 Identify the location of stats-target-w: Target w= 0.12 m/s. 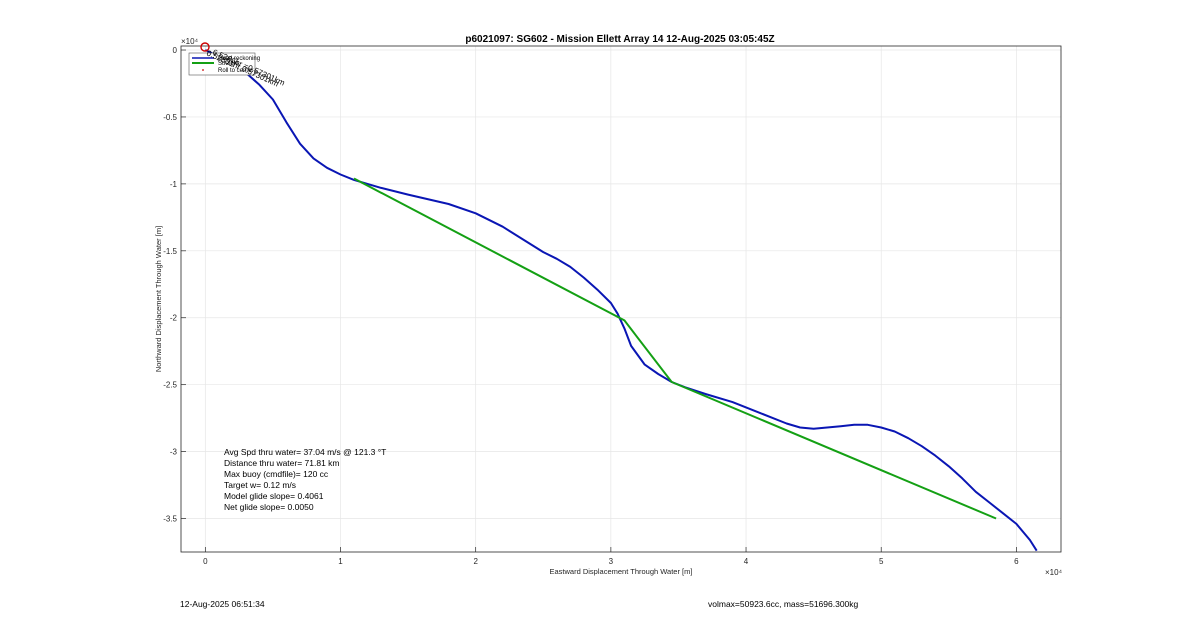
(260, 485).